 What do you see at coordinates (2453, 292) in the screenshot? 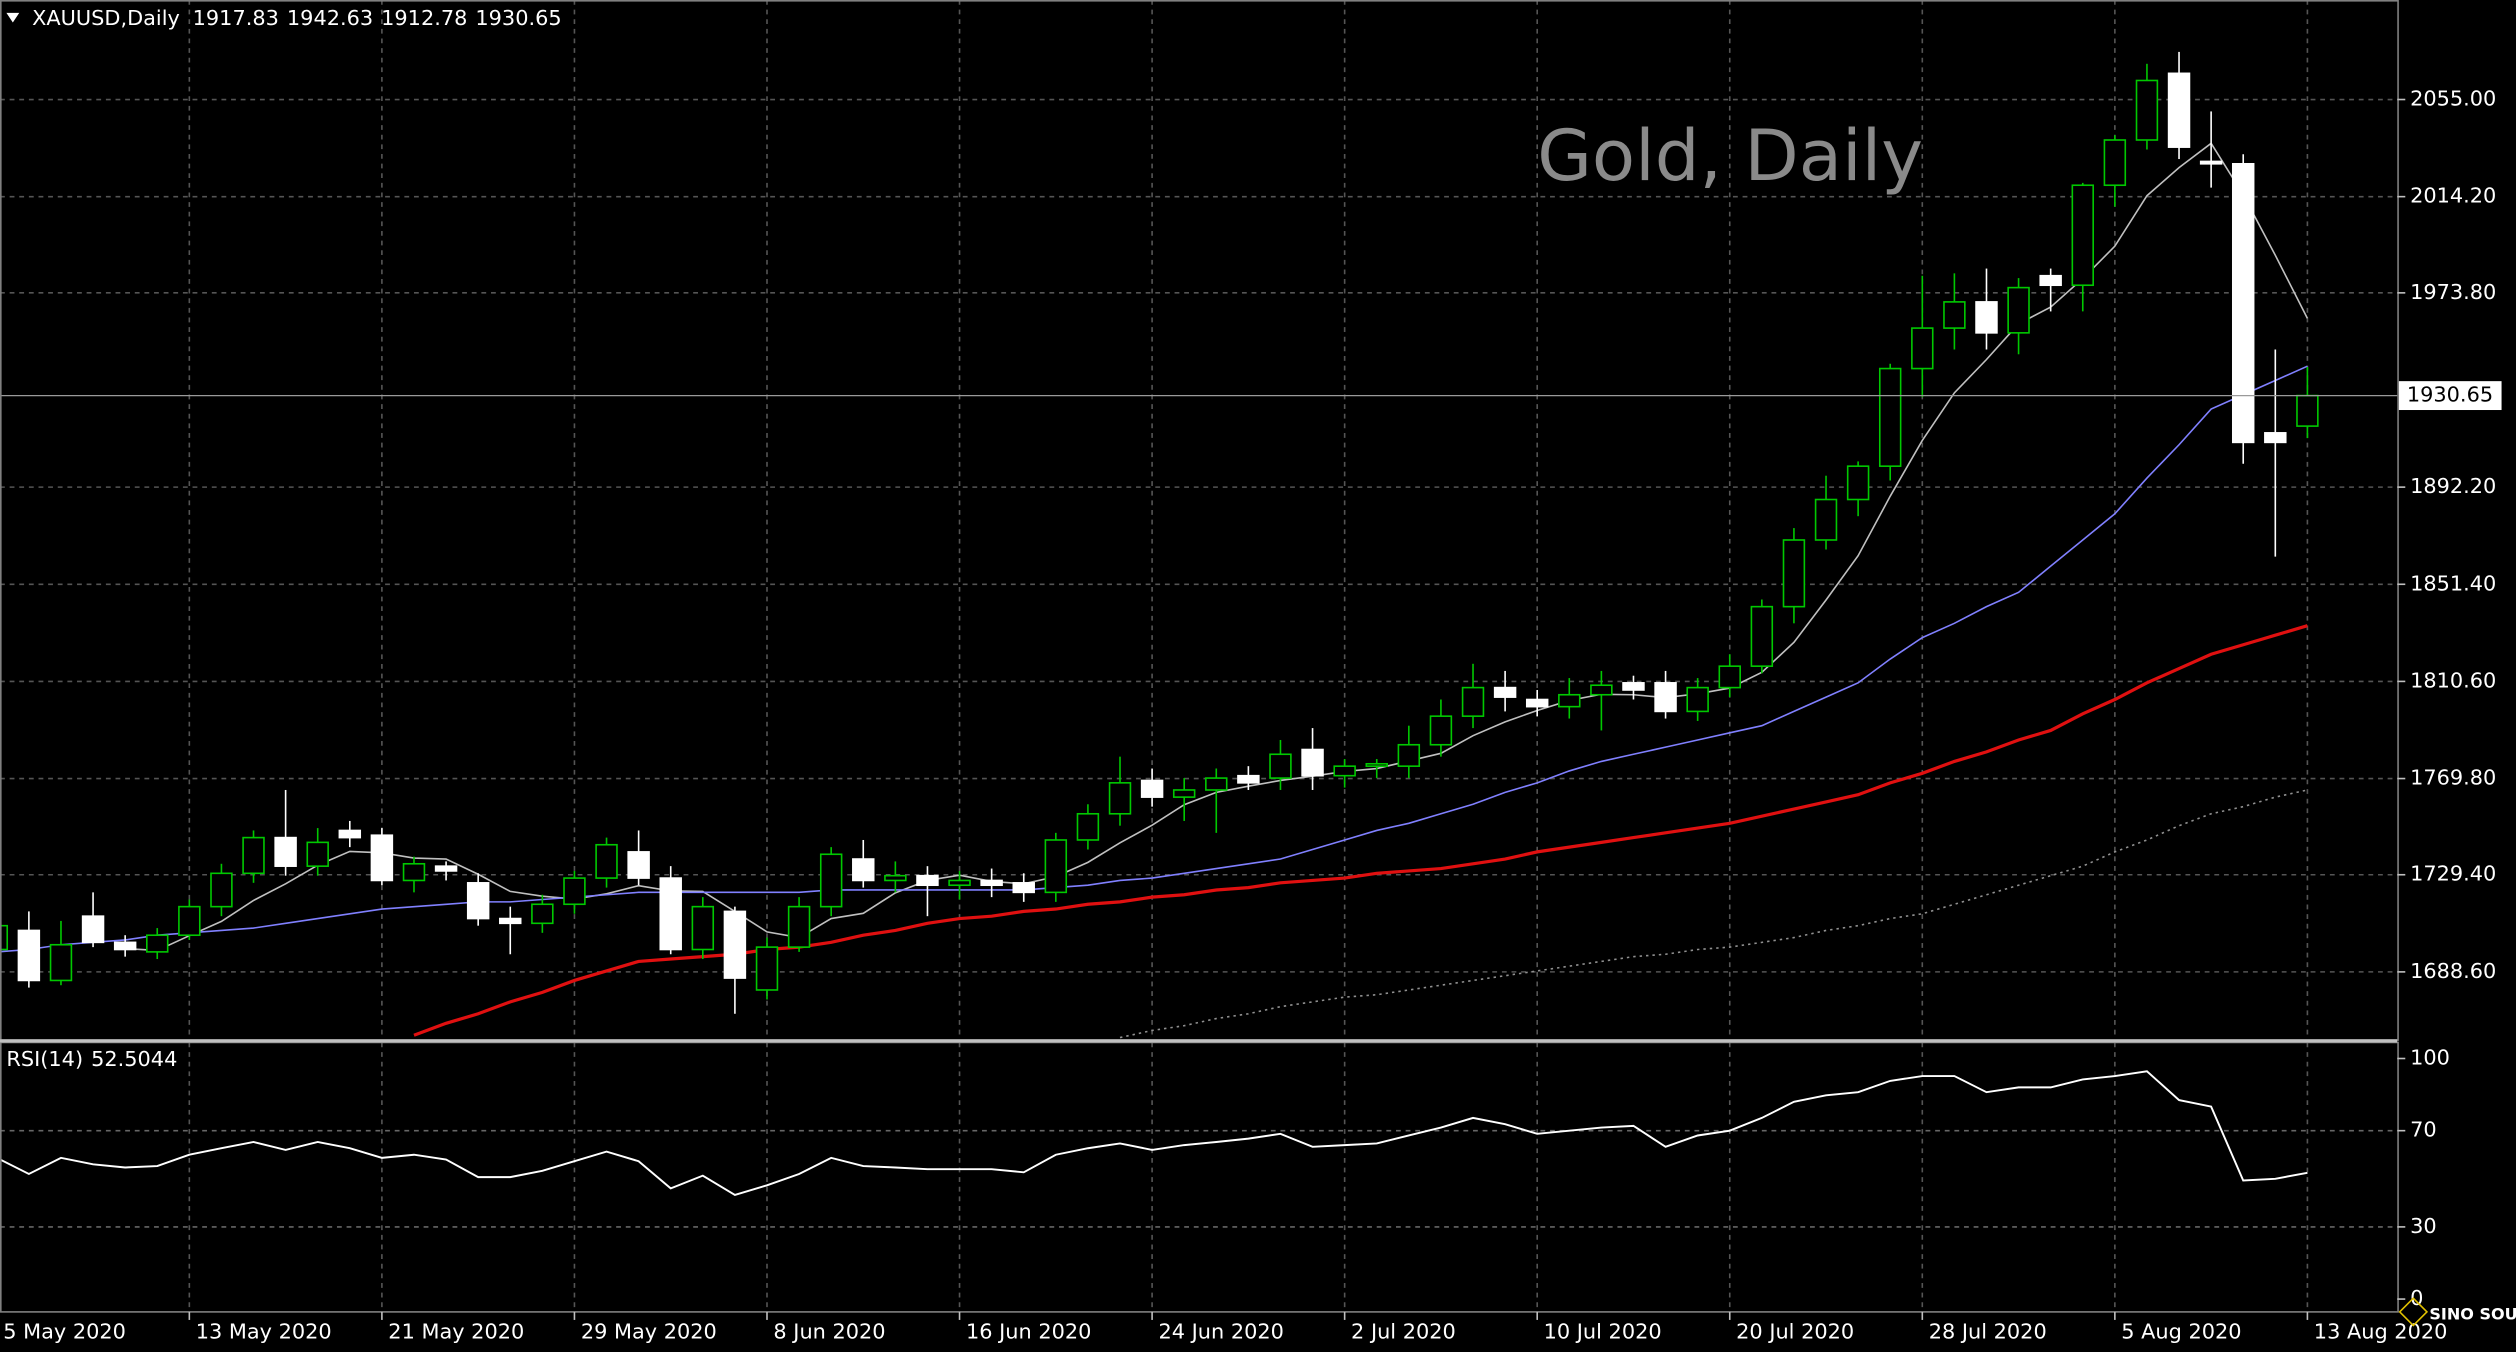
I see `y-tick-label: 1973.80` at bounding box center [2453, 292].